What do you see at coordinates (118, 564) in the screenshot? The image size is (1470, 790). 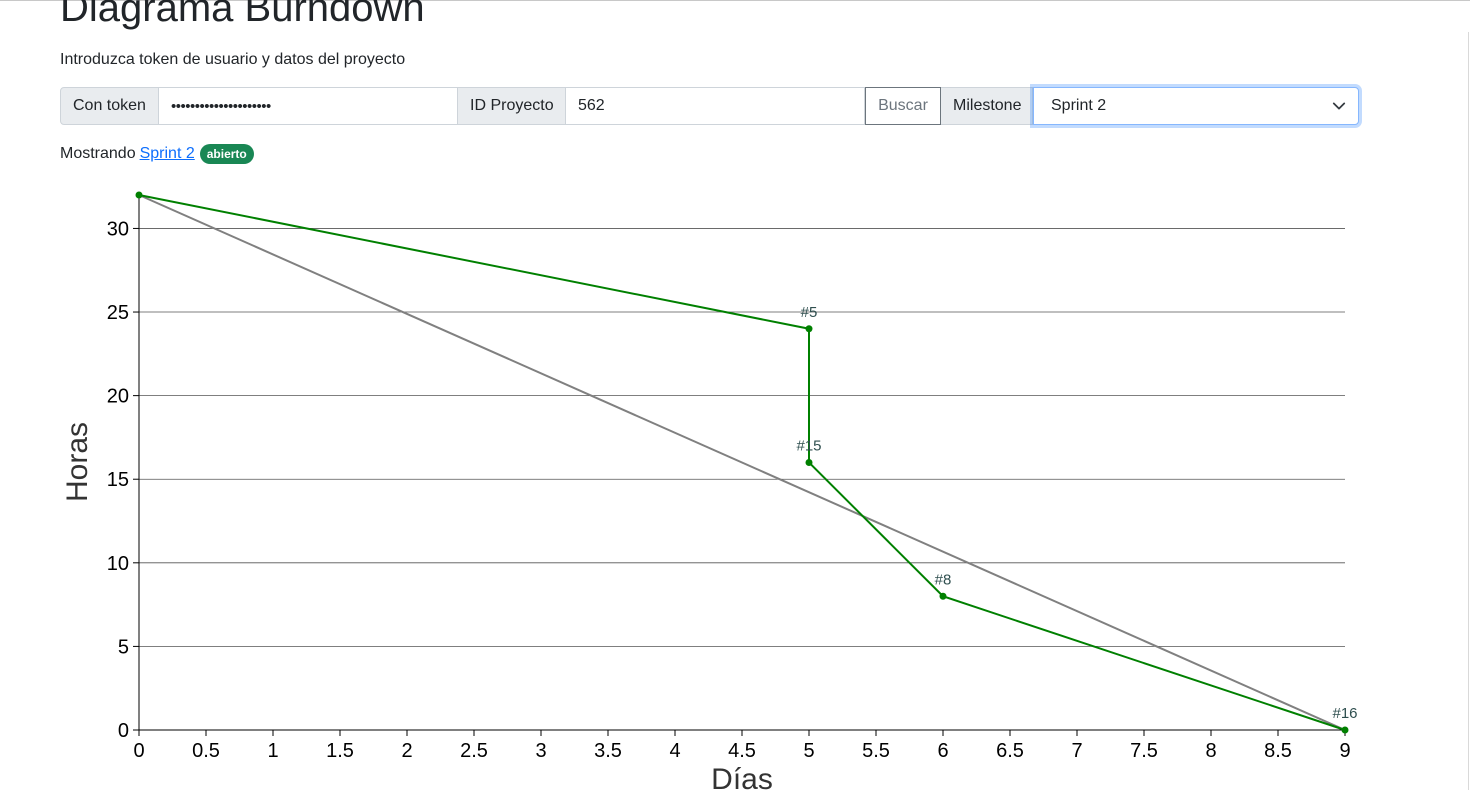 I see `y-tick-label: 10` at bounding box center [118, 564].